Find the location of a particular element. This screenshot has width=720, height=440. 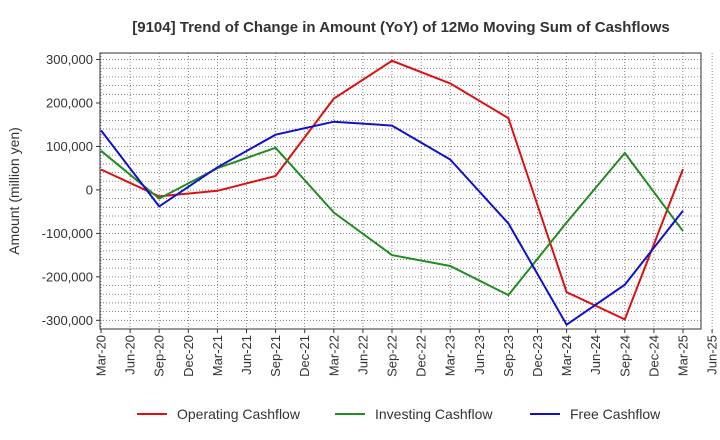

legend-label-operating-cashflow: Operating Cashflow is located at coordinates (239, 414).